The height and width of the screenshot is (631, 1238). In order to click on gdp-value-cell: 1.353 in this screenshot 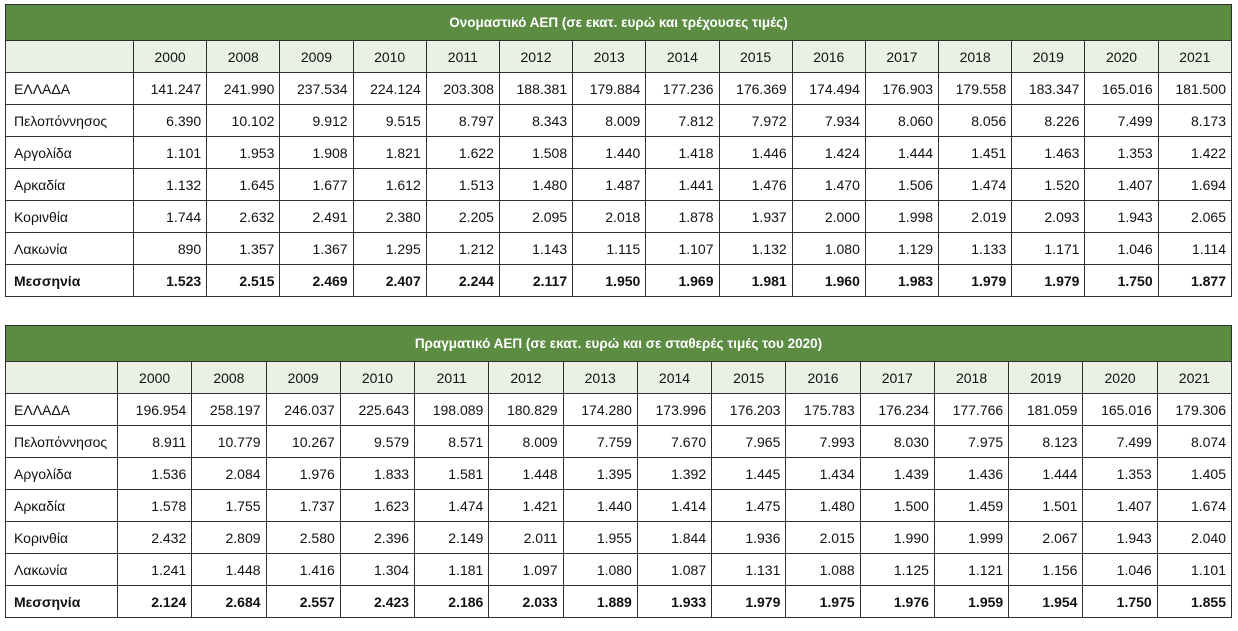, I will do `click(1121, 152)`.